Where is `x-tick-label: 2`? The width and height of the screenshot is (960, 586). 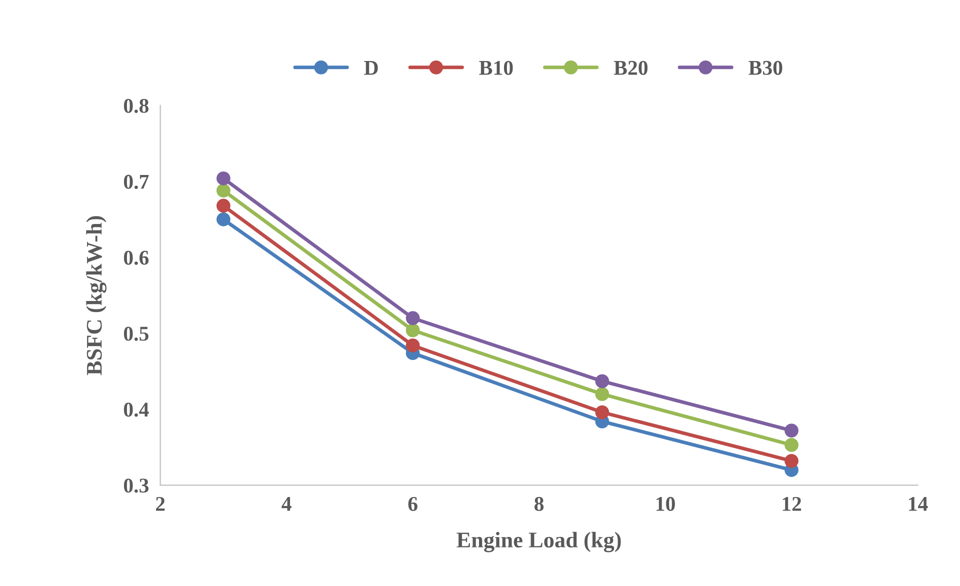
x-tick-label: 2 is located at coordinates (160, 503).